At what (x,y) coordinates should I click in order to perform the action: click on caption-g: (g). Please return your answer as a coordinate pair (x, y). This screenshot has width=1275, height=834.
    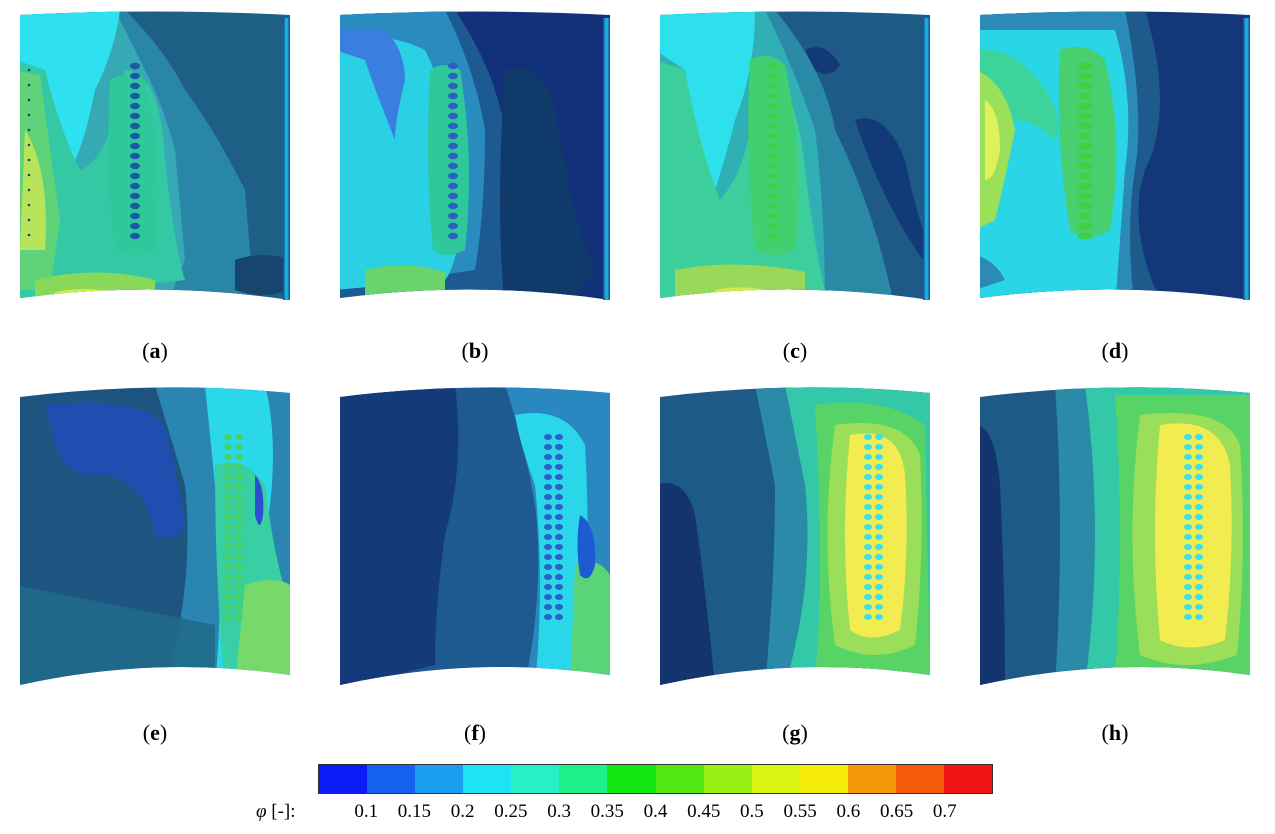
    Looking at the image, I should click on (795, 732).